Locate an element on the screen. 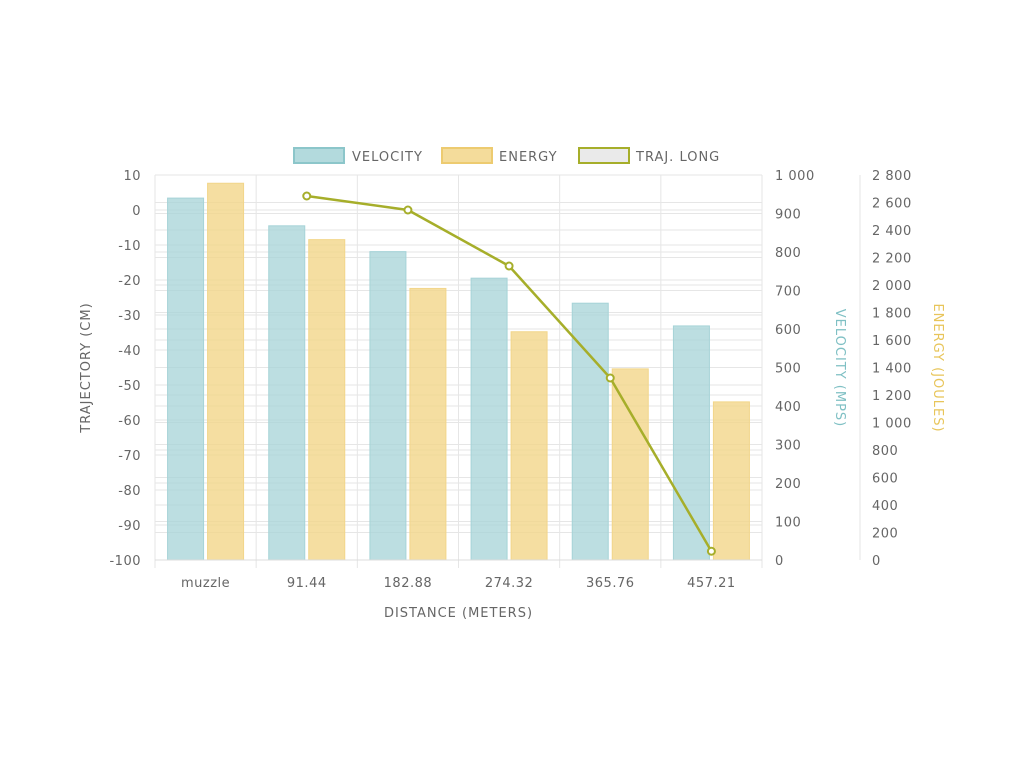  velocity-tick-label: 400 is located at coordinates (788, 407).